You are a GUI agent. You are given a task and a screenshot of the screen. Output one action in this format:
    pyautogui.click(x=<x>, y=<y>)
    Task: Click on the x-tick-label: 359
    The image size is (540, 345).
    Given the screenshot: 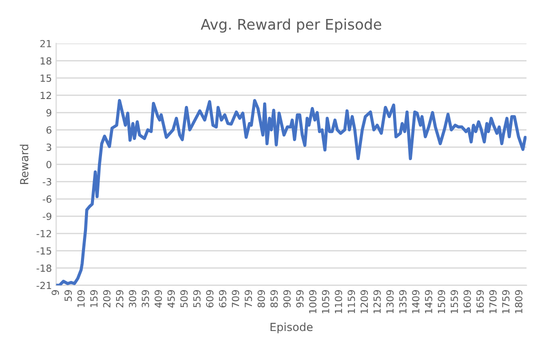 What is the action you would take?
    pyautogui.click(x=146, y=299)
    